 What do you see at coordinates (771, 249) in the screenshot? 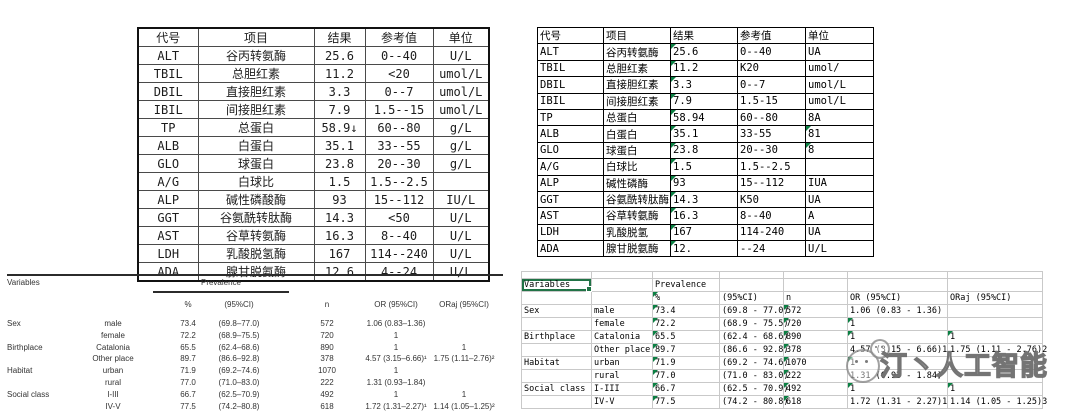
I see `spreadsheet-cell: --24` at bounding box center [771, 249].